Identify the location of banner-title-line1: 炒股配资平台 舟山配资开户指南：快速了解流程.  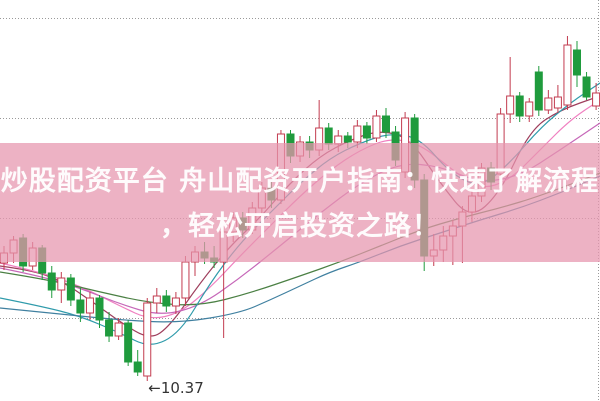
(300, 181).